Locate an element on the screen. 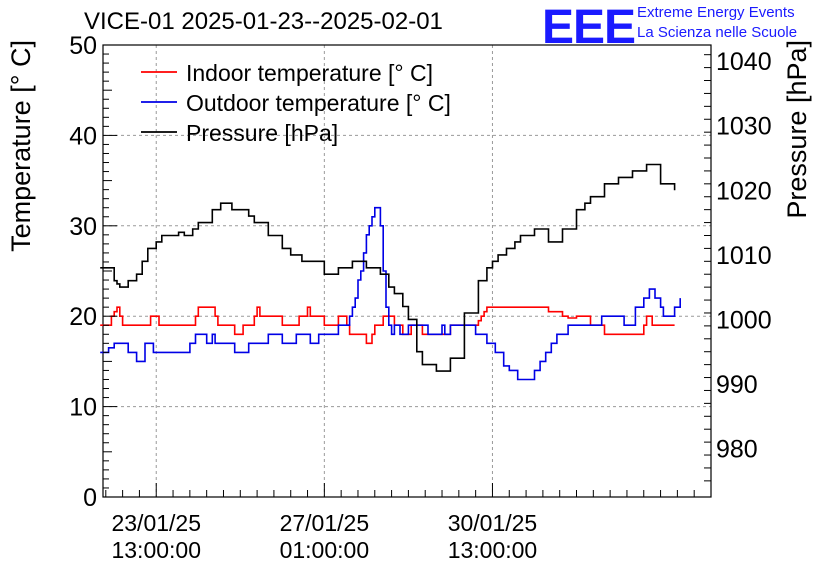 Image resolution: width=836 pixels, height=572 pixels. right-tick-label: 990 is located at coordinates (737, 385).